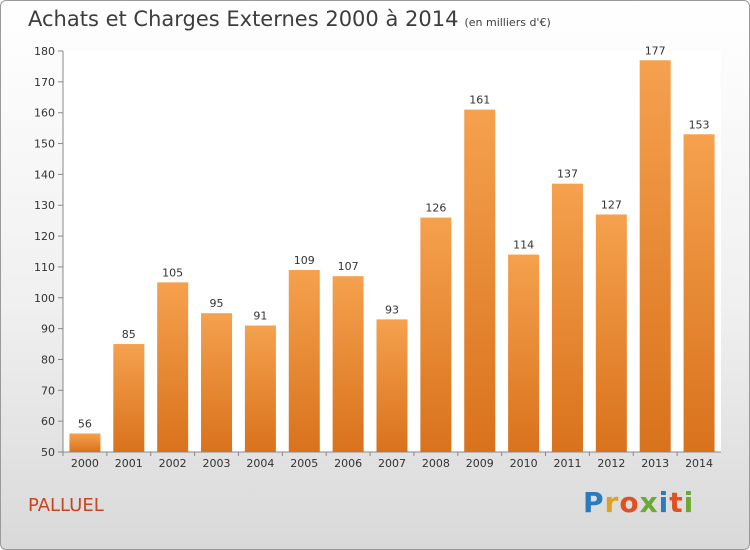  What do you see at coordinates (507, 22) in the screenshot?
I see `chart-subtitle: (en milliers d'€)` at bounding box center [507, 22].